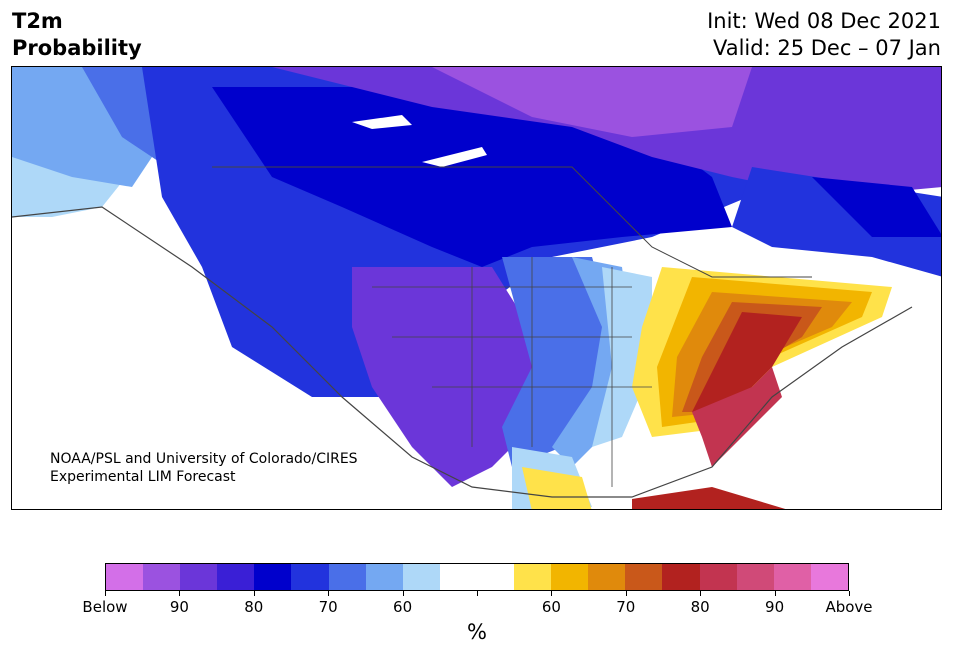  What do you see at coordinates (747, 362) in the screenshot?
I see `band-east-red` at bounding box center [747, 362].